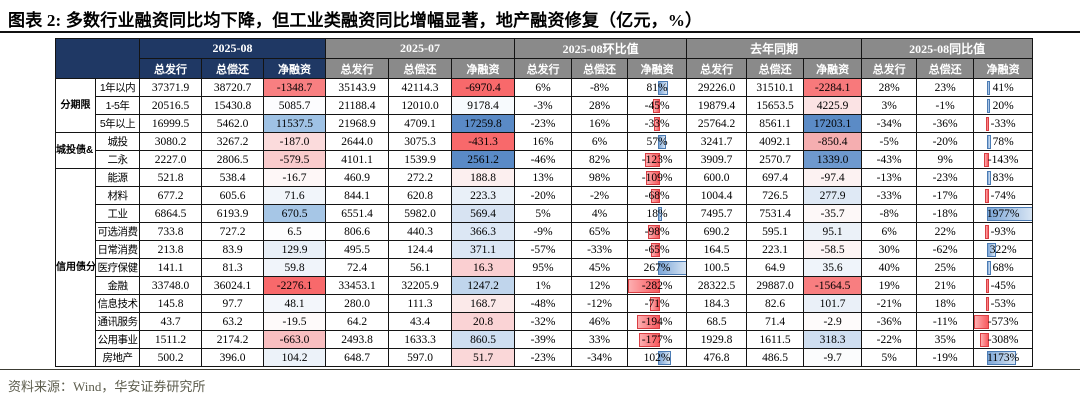  I want to click on value-cell: -663.0, so click(294, 339).